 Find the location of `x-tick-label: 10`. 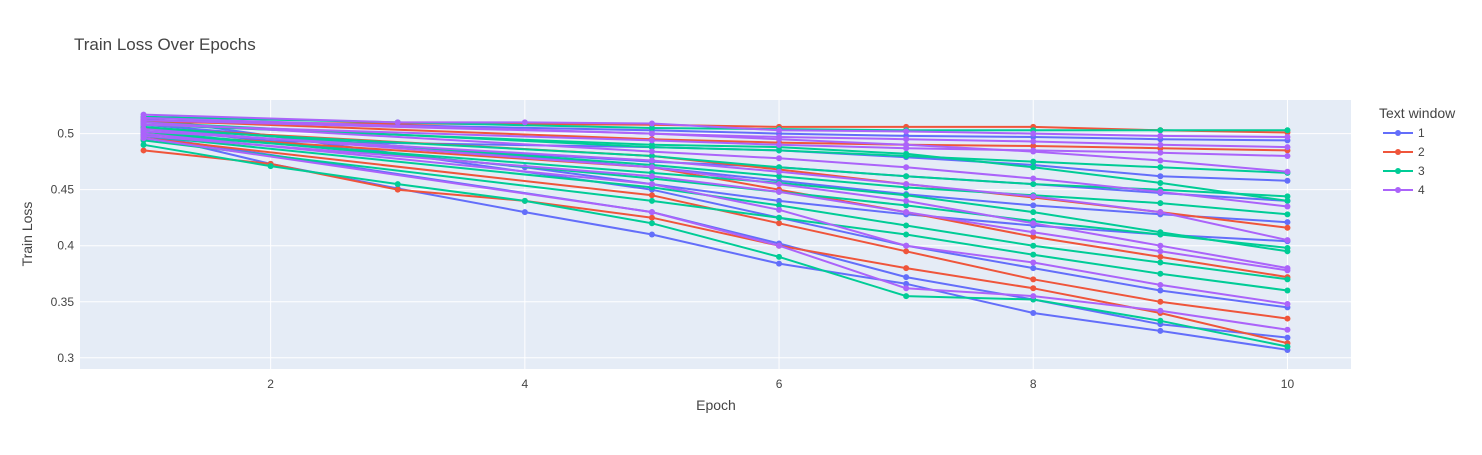

x-tick-label: 10 is located at coordinates (1288, 384).